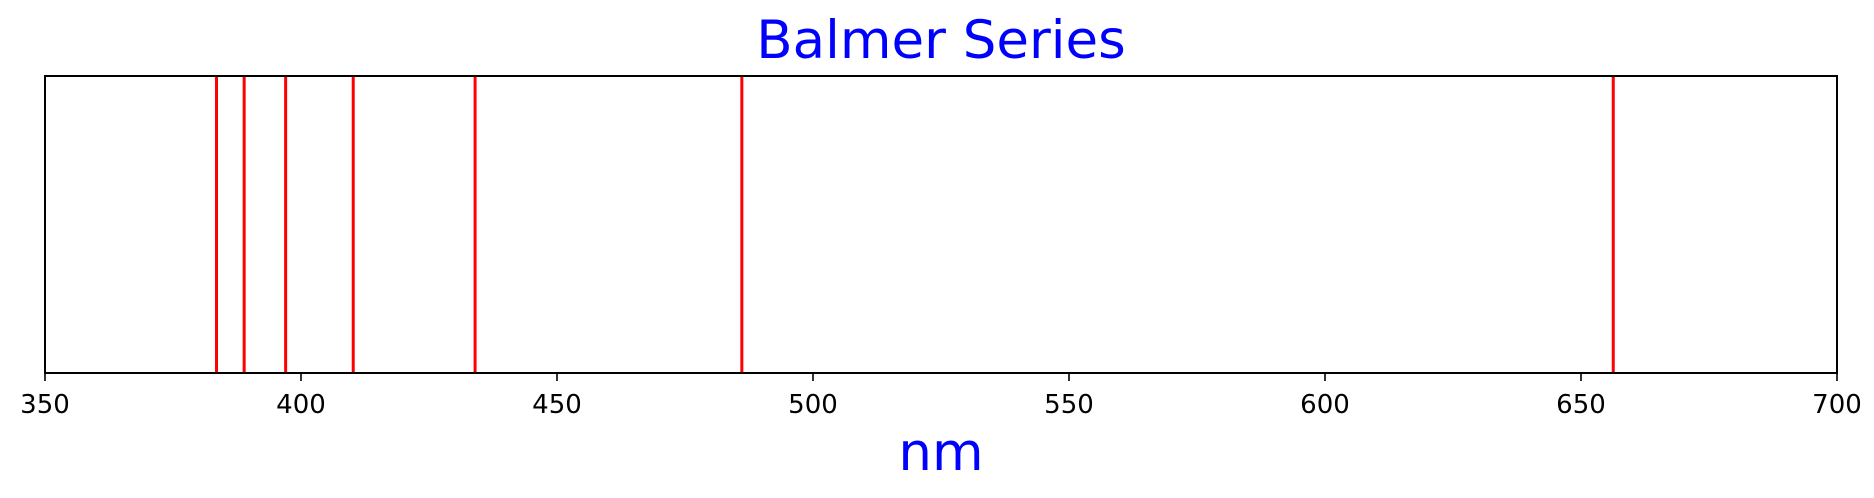 Image resolution: width=1874 pixels, height=498 pixels. I want to click on x-tick-label: 600, so click(1325, 405).